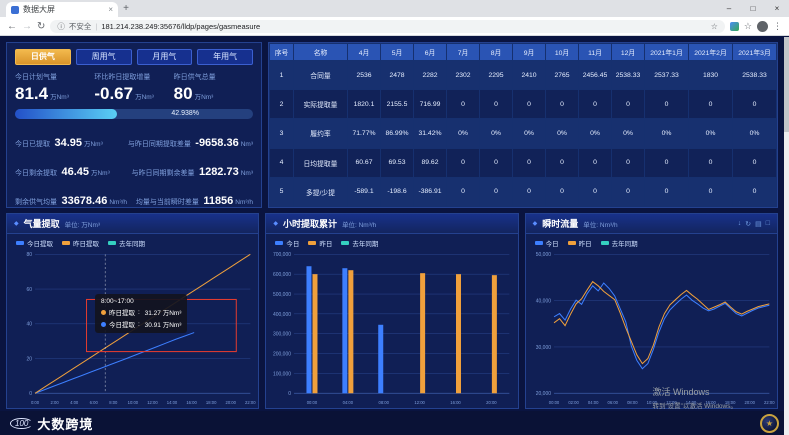 This screenshot has width=789, height=435. What do you see at coordinates (714, 26) in the screenshot?
I see `bookmark-star-icon: ☆` at bounding box center [714, 26].